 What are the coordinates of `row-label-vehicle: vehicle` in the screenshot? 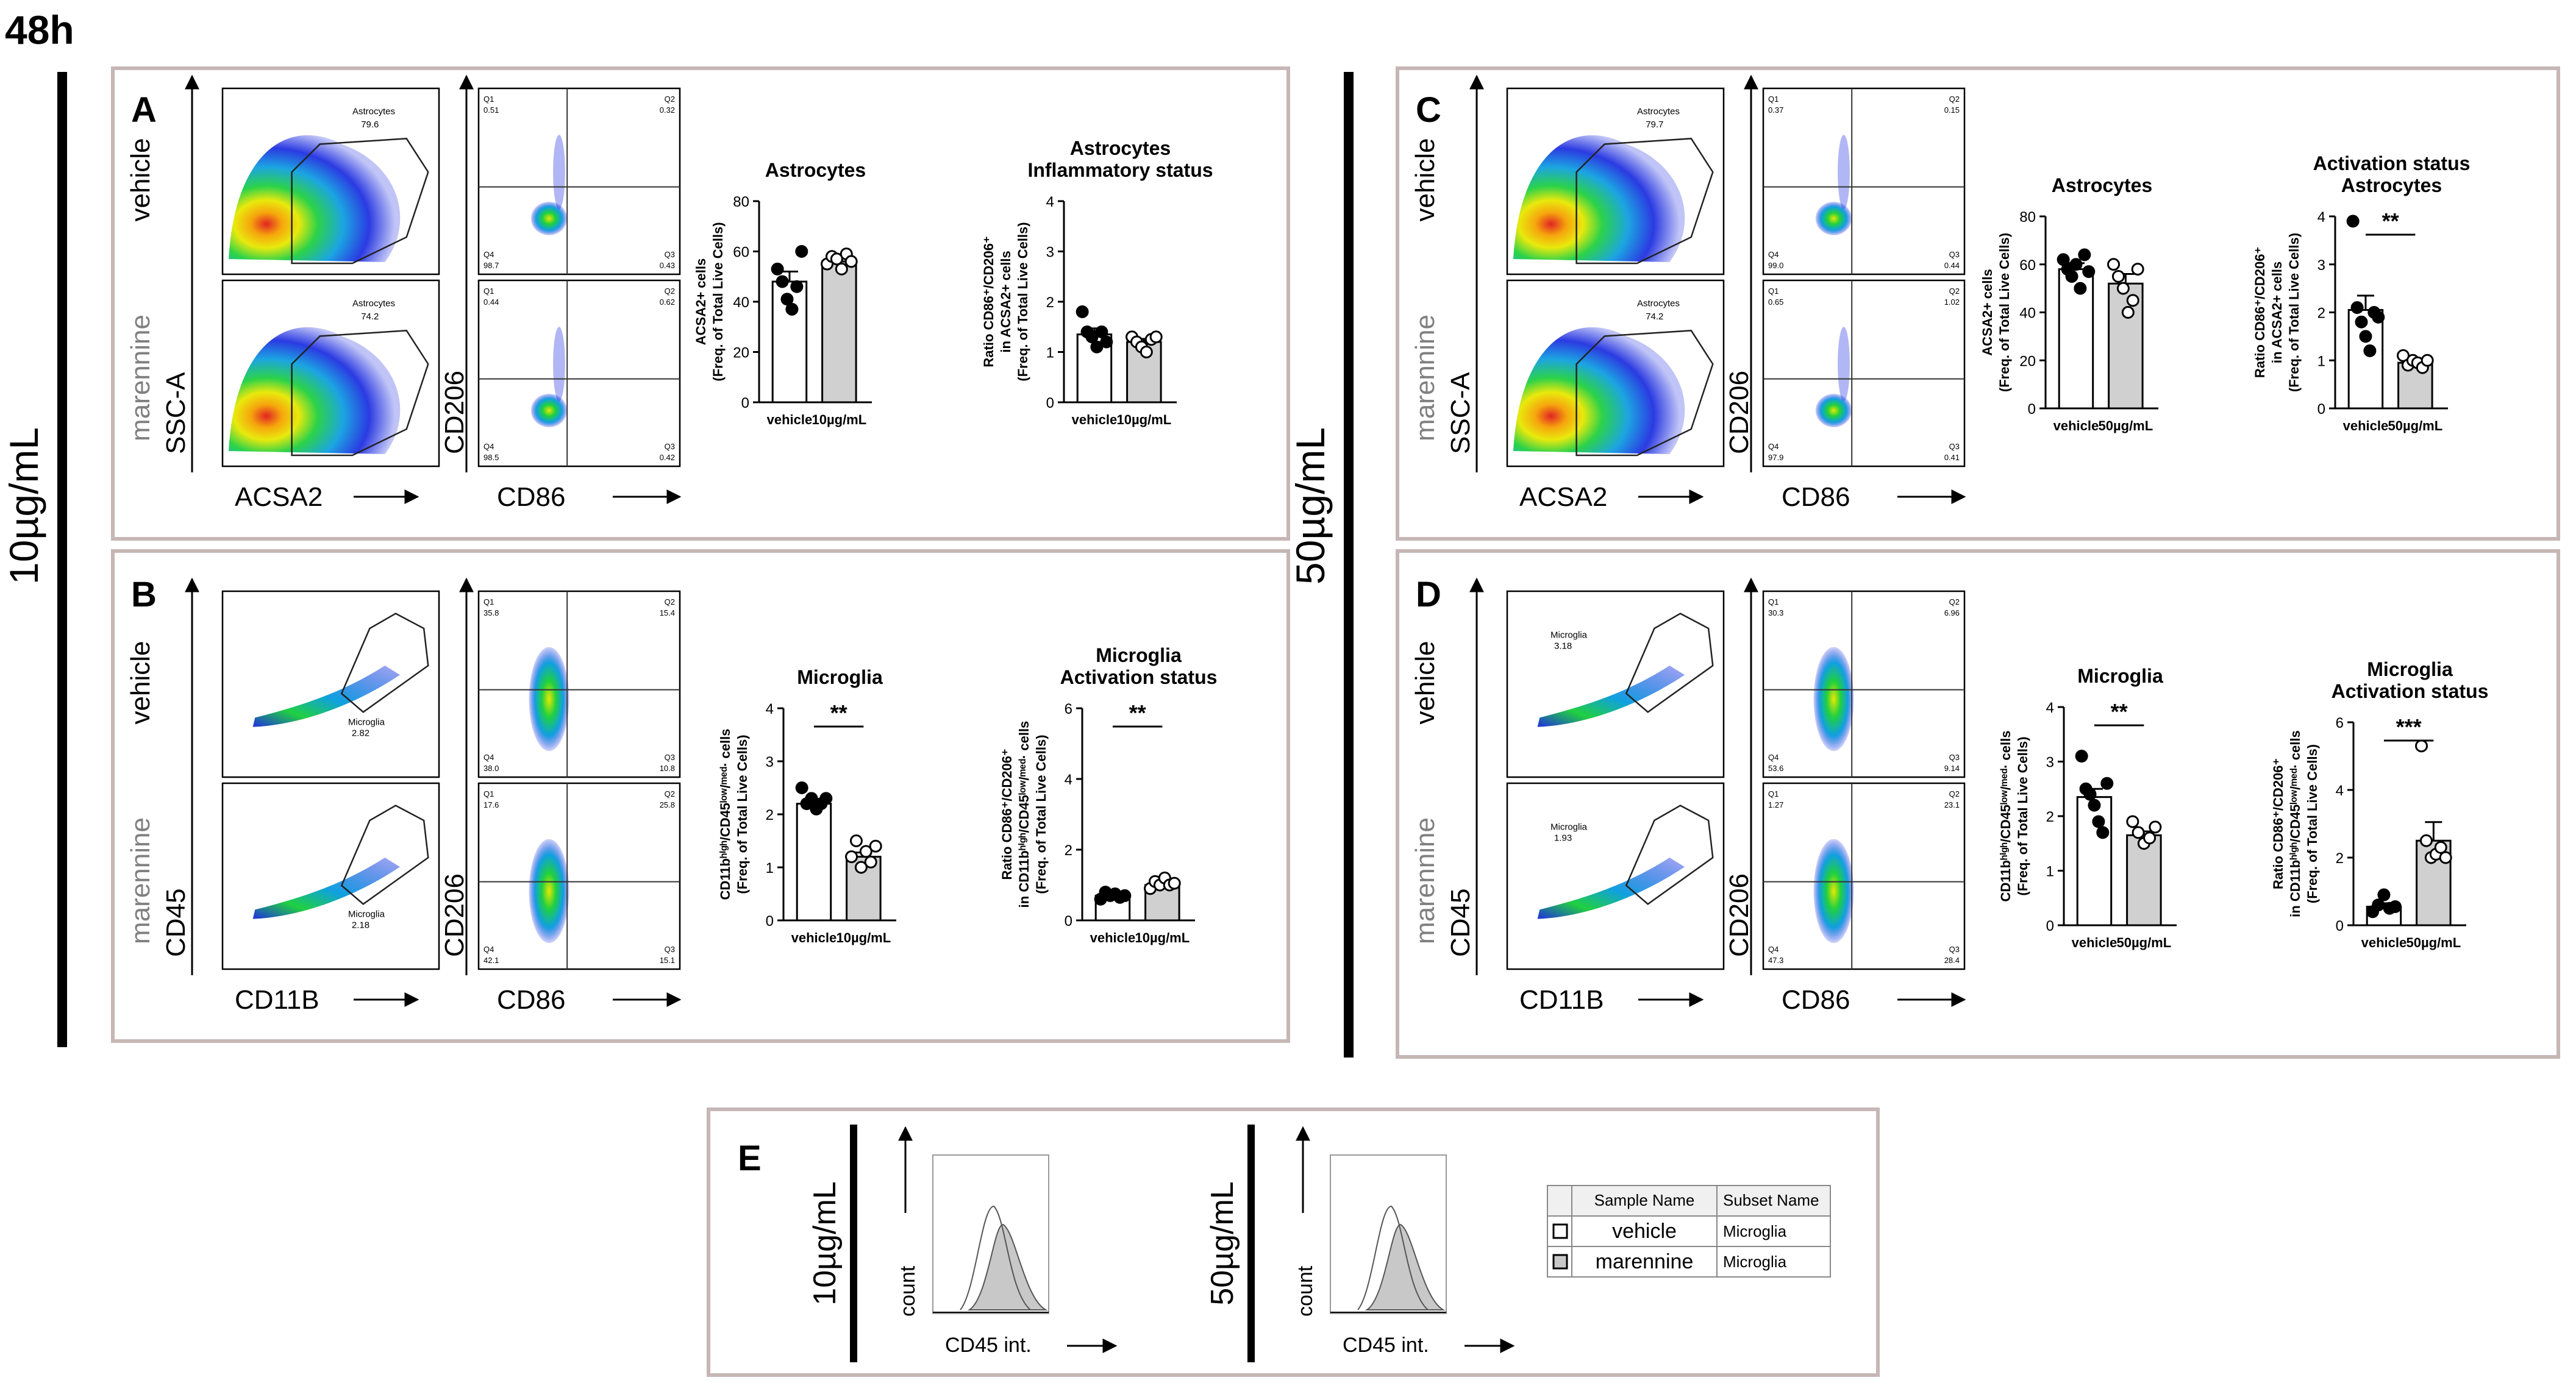 It's located at (1425, 180).